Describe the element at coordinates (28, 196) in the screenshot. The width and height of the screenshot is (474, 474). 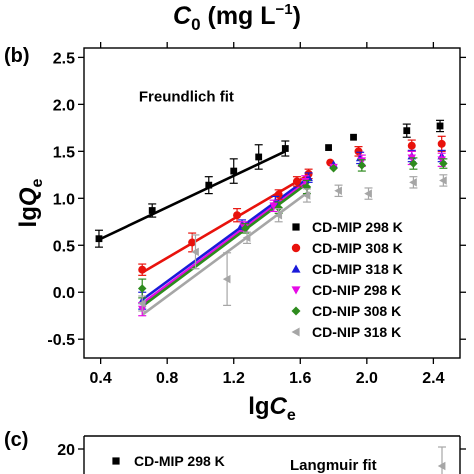
I see `y-axis-title-italic: Q` at that location.